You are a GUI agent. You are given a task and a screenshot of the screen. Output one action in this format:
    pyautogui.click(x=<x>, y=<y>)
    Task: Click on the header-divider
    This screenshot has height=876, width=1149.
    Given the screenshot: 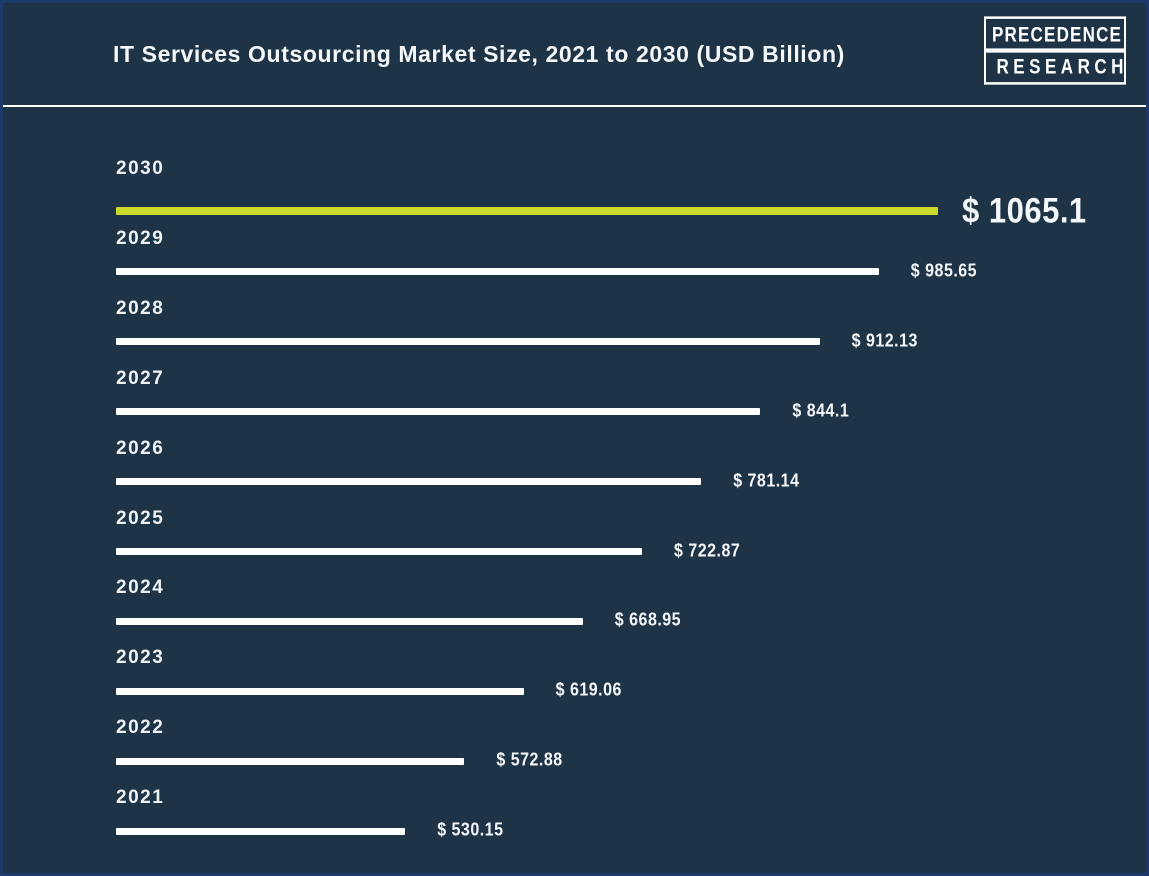 What is the action you would take?
    pyautogui.click(x=574, y=106)
    